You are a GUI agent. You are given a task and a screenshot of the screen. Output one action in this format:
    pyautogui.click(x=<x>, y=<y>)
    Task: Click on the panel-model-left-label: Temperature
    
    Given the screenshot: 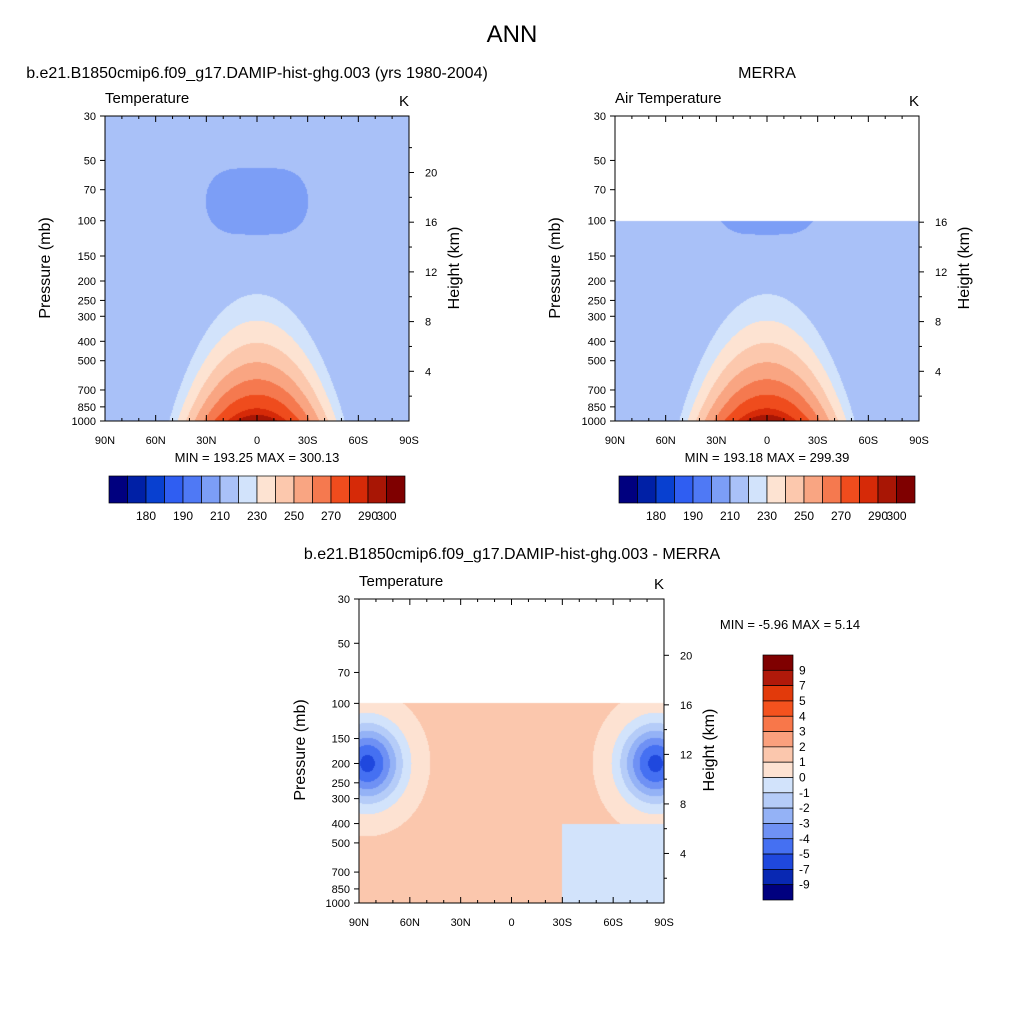 What is the action you would take?
    pyautogui.click(x=147, y=98)
    